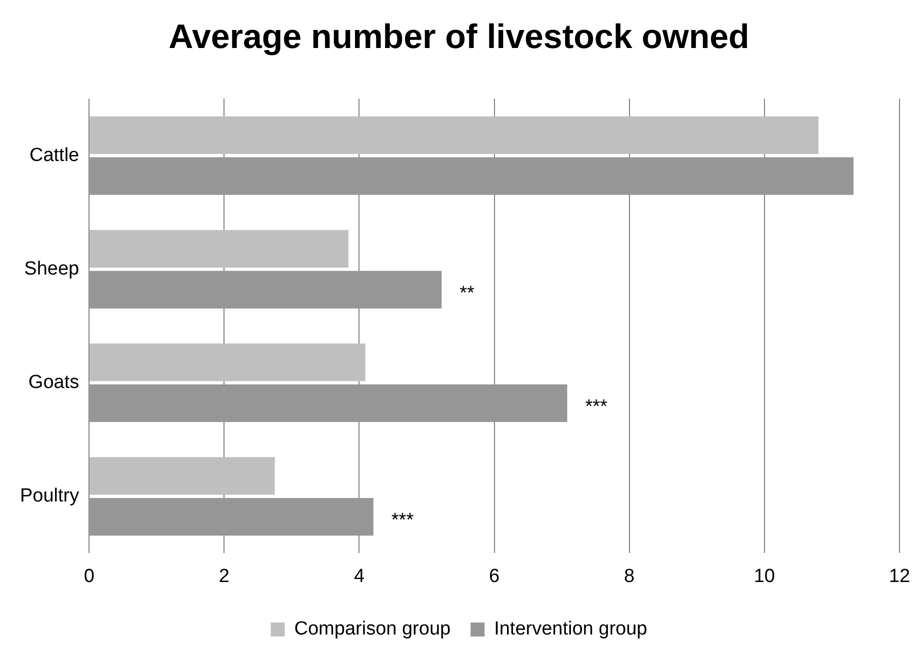  I want to click on y-tick-label: Cattle, so click(54, 155).